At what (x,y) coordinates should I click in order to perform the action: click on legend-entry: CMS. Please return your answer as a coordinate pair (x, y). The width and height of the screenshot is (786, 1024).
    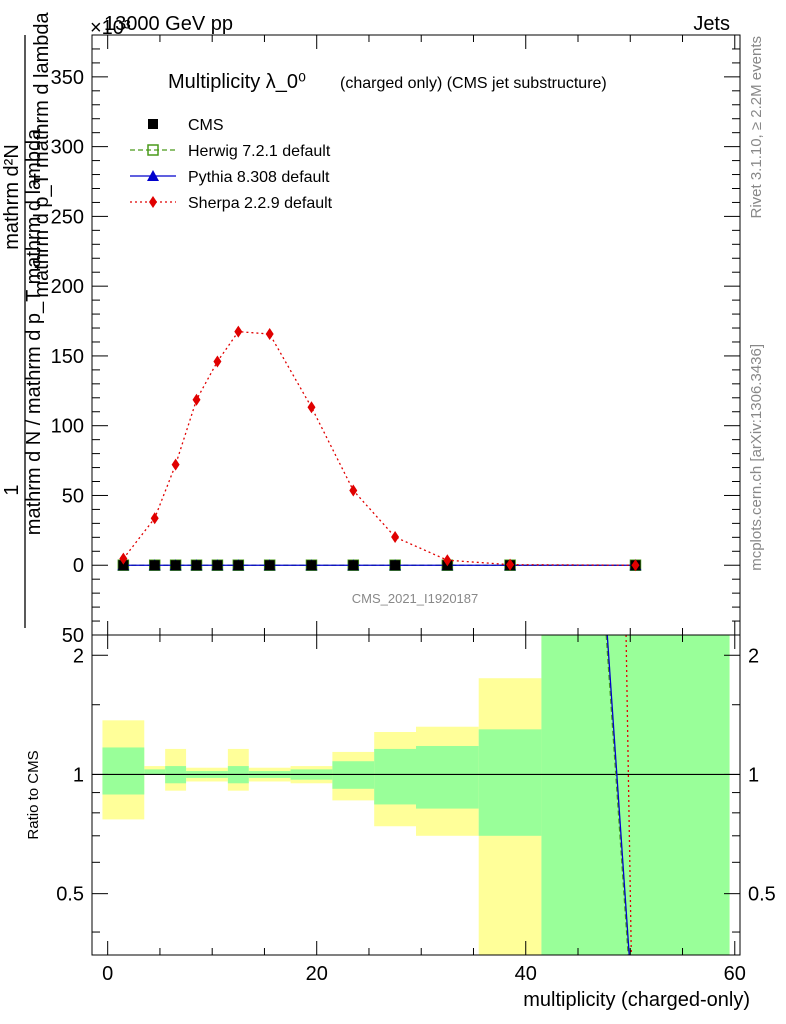
    Looking at the image, I should click on (186, 125).